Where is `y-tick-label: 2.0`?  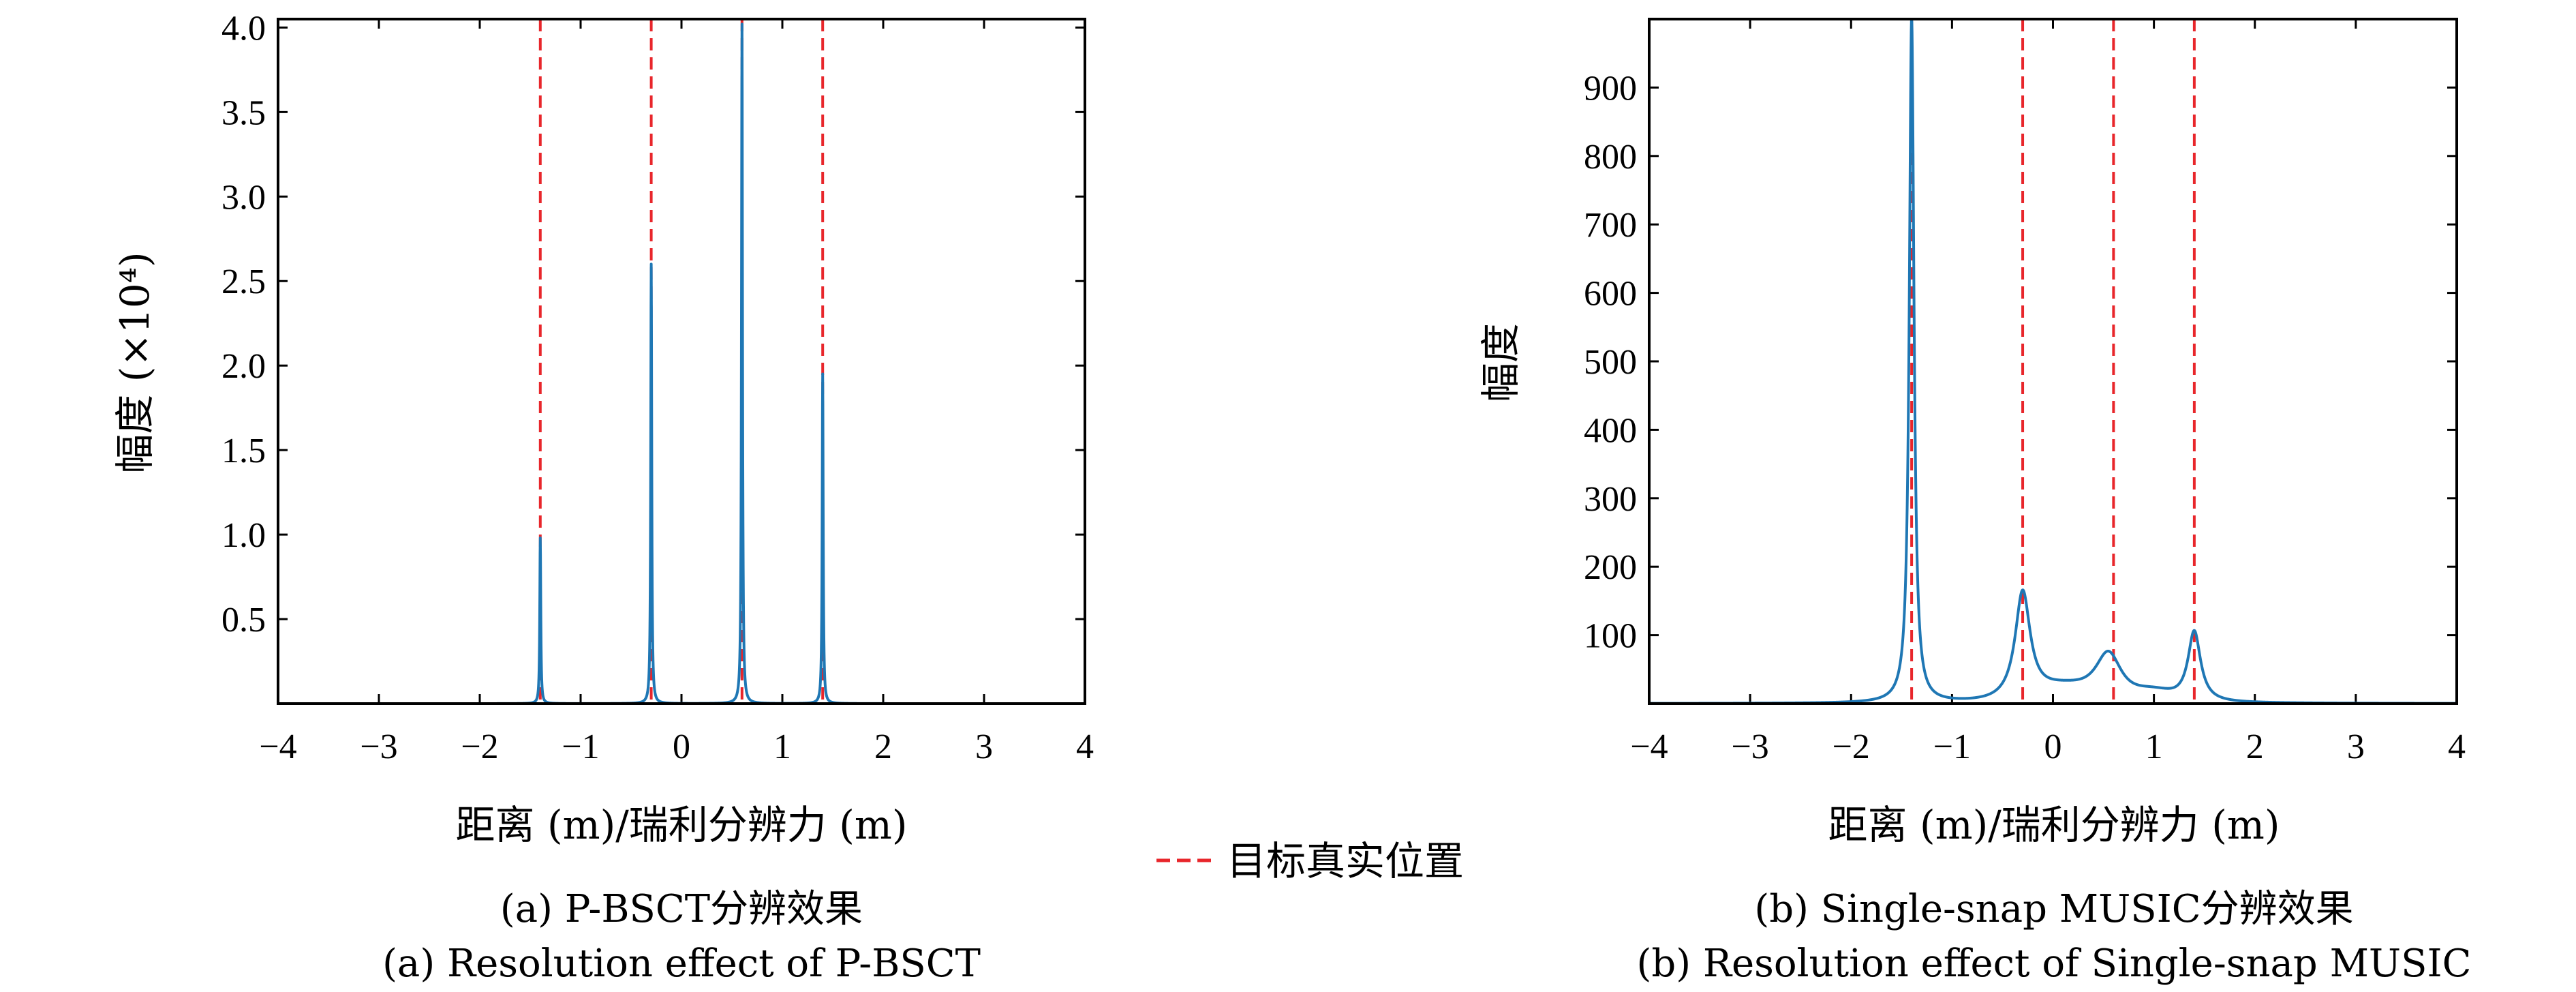 y-tick-label: 2.0 is located at coordinates (244, 366).